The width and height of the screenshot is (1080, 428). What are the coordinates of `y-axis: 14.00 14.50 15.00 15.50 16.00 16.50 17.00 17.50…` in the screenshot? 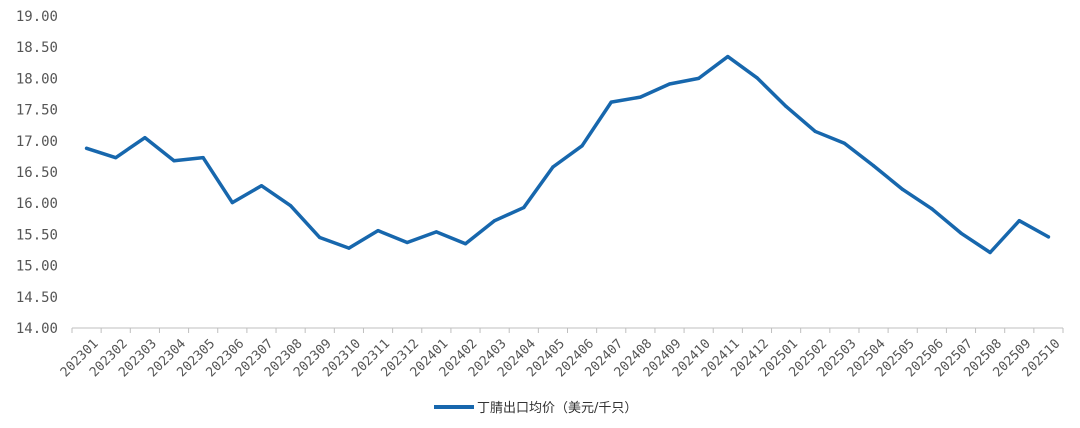 It's located at (37, 173).